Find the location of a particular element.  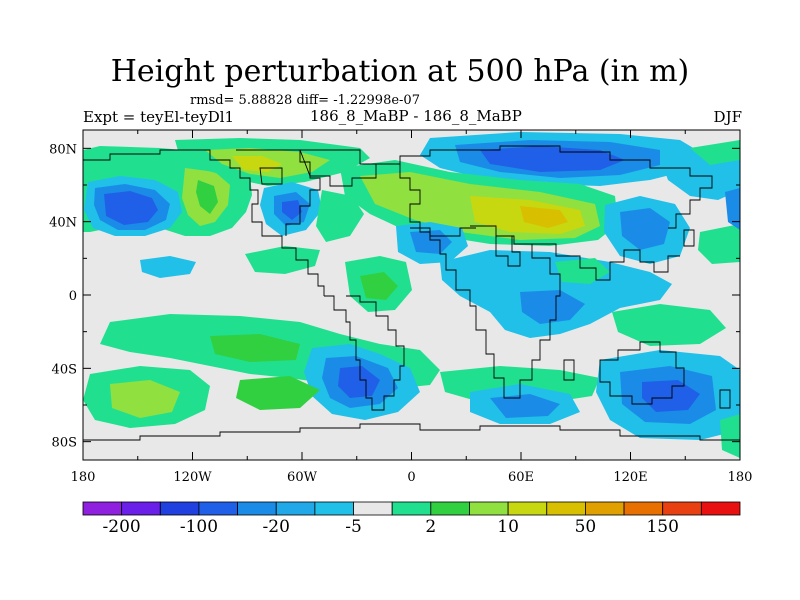

contour-atlantic-green-core is located at coordinates (379, 286).